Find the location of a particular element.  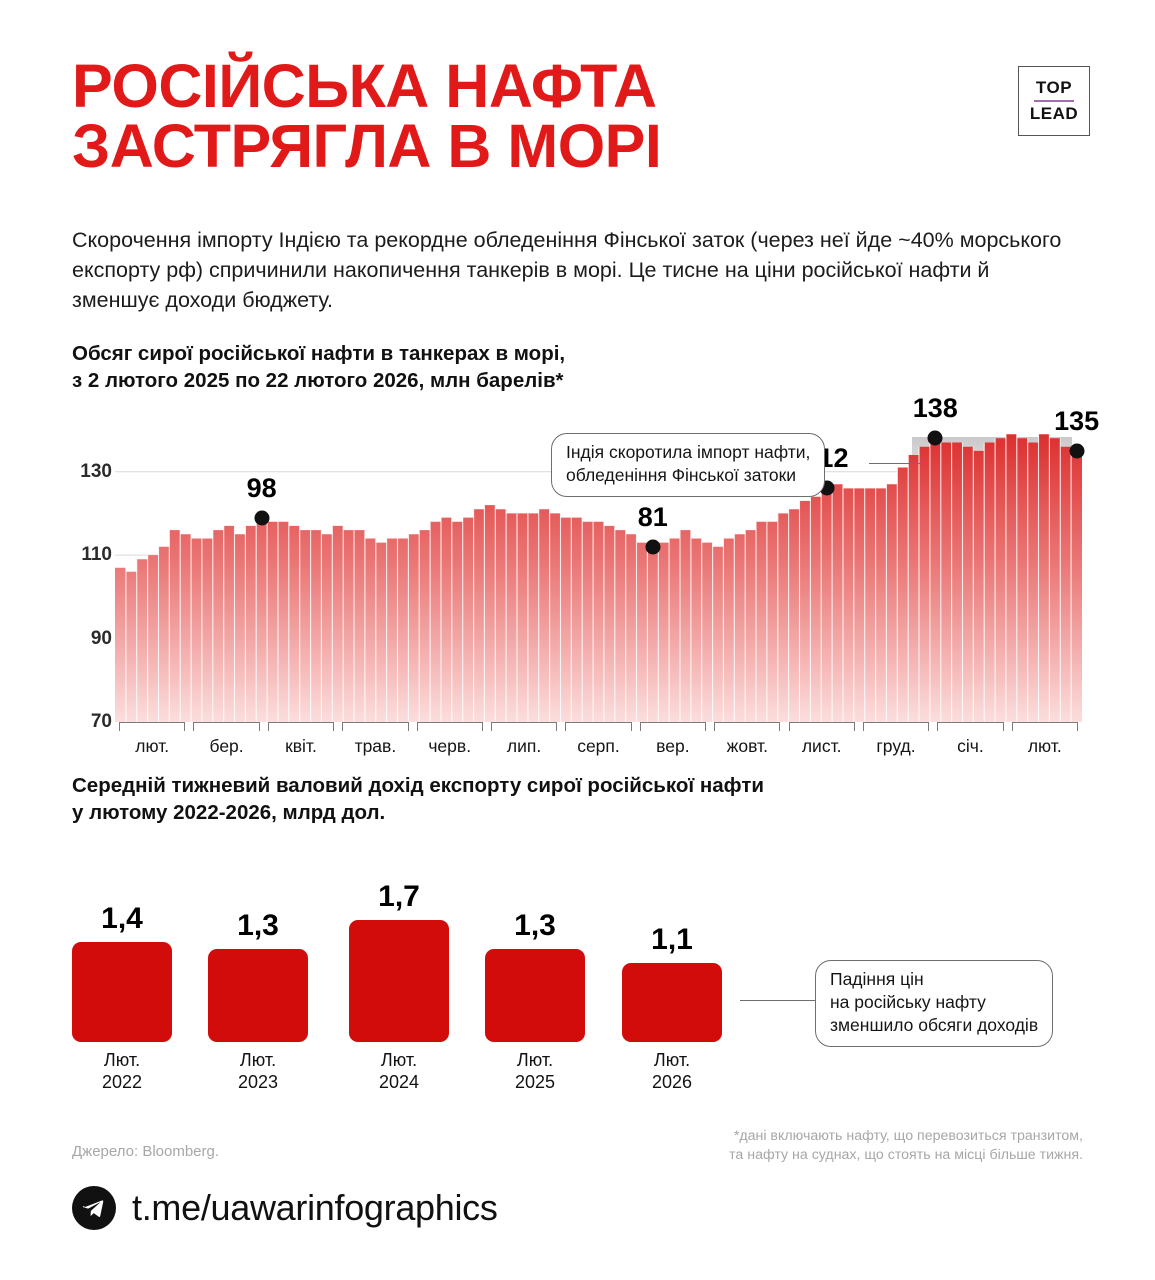

chart2-callout-line-1: Падіння цін is located at coordinates (877, 979).